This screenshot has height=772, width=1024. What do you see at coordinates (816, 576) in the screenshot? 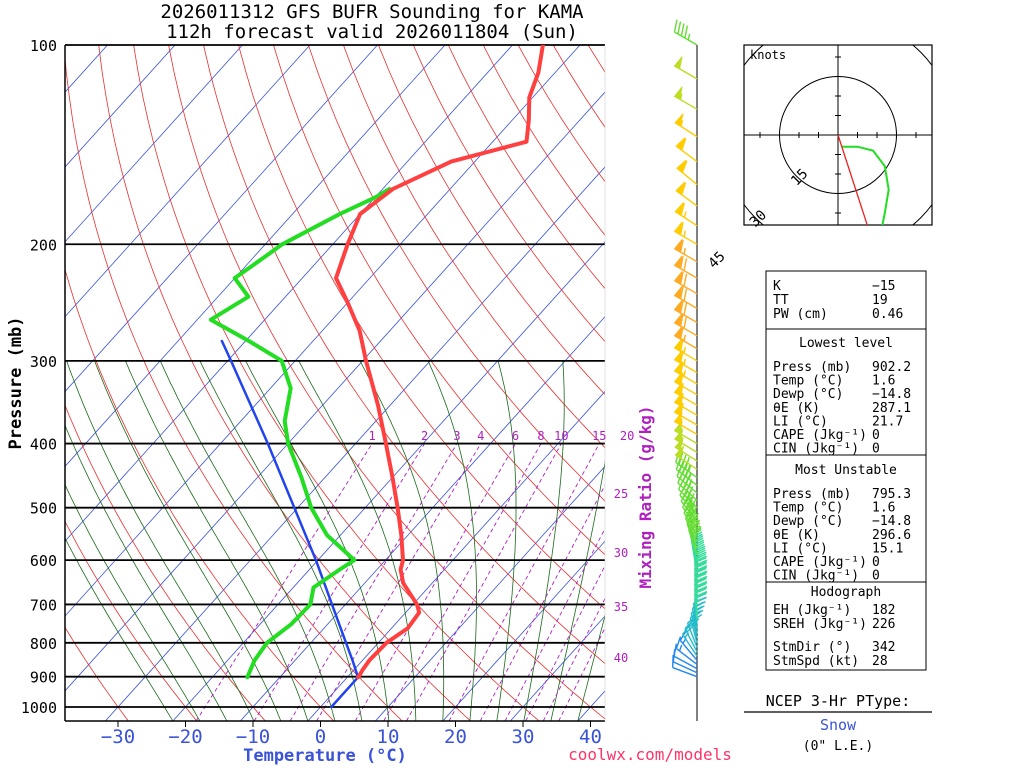
I see `unstable-row-label: CIN (Jkg⁻¹)` at bounding box center [816, 576].